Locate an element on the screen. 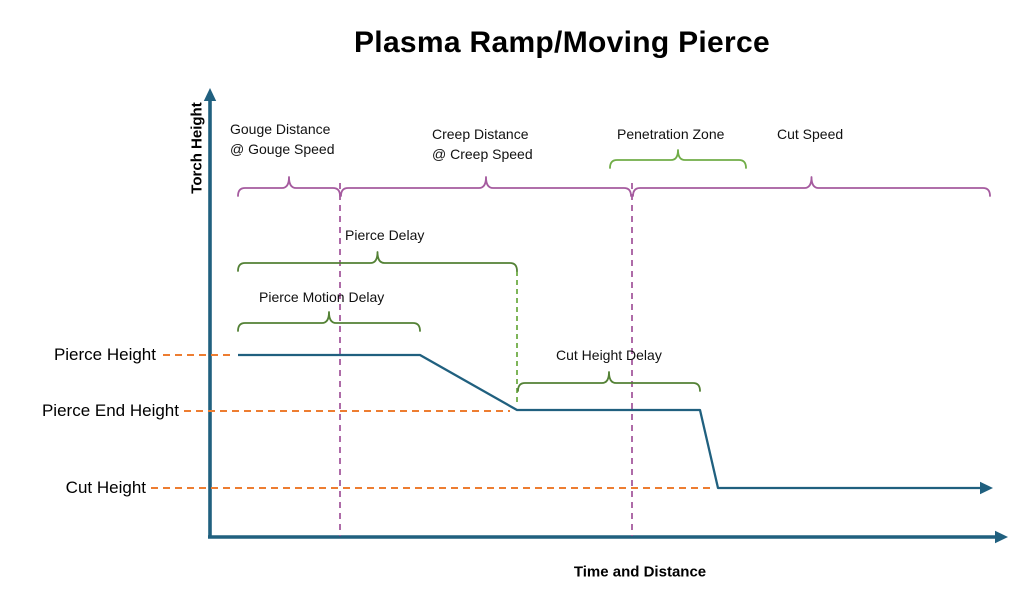 Image resolution: width=1032 pixels, height=596 pixels. y-axis-label: Torch Height is located at coordinates (197, 148).